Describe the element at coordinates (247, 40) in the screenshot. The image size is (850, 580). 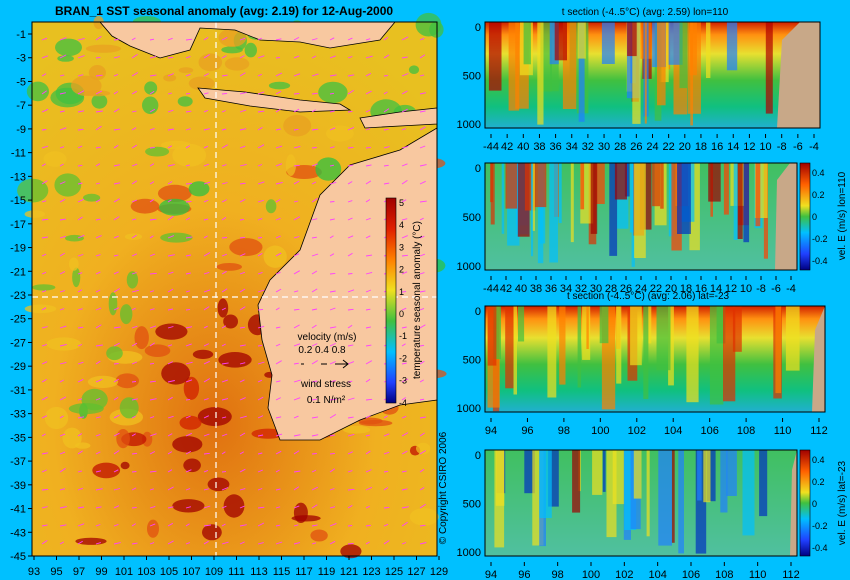
I see `java-borneo-land` at that location.